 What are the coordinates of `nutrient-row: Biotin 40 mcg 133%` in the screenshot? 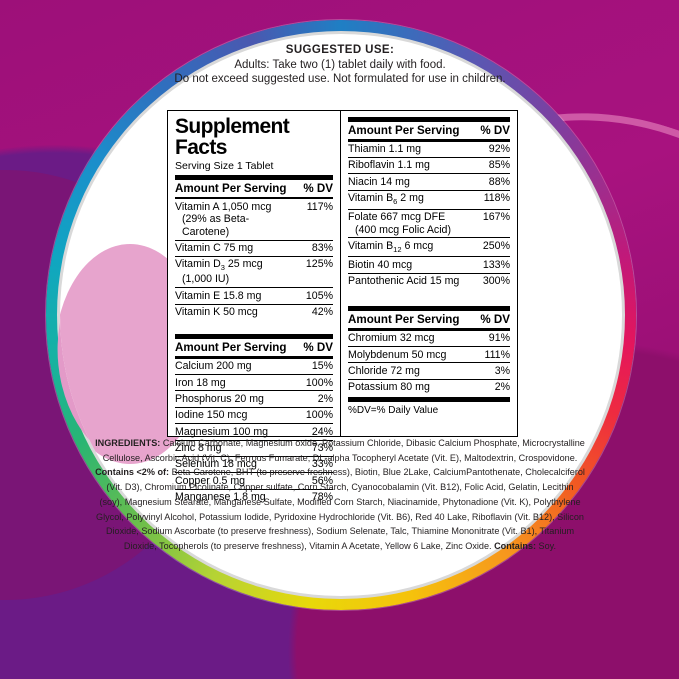 It's located at (429, 265).